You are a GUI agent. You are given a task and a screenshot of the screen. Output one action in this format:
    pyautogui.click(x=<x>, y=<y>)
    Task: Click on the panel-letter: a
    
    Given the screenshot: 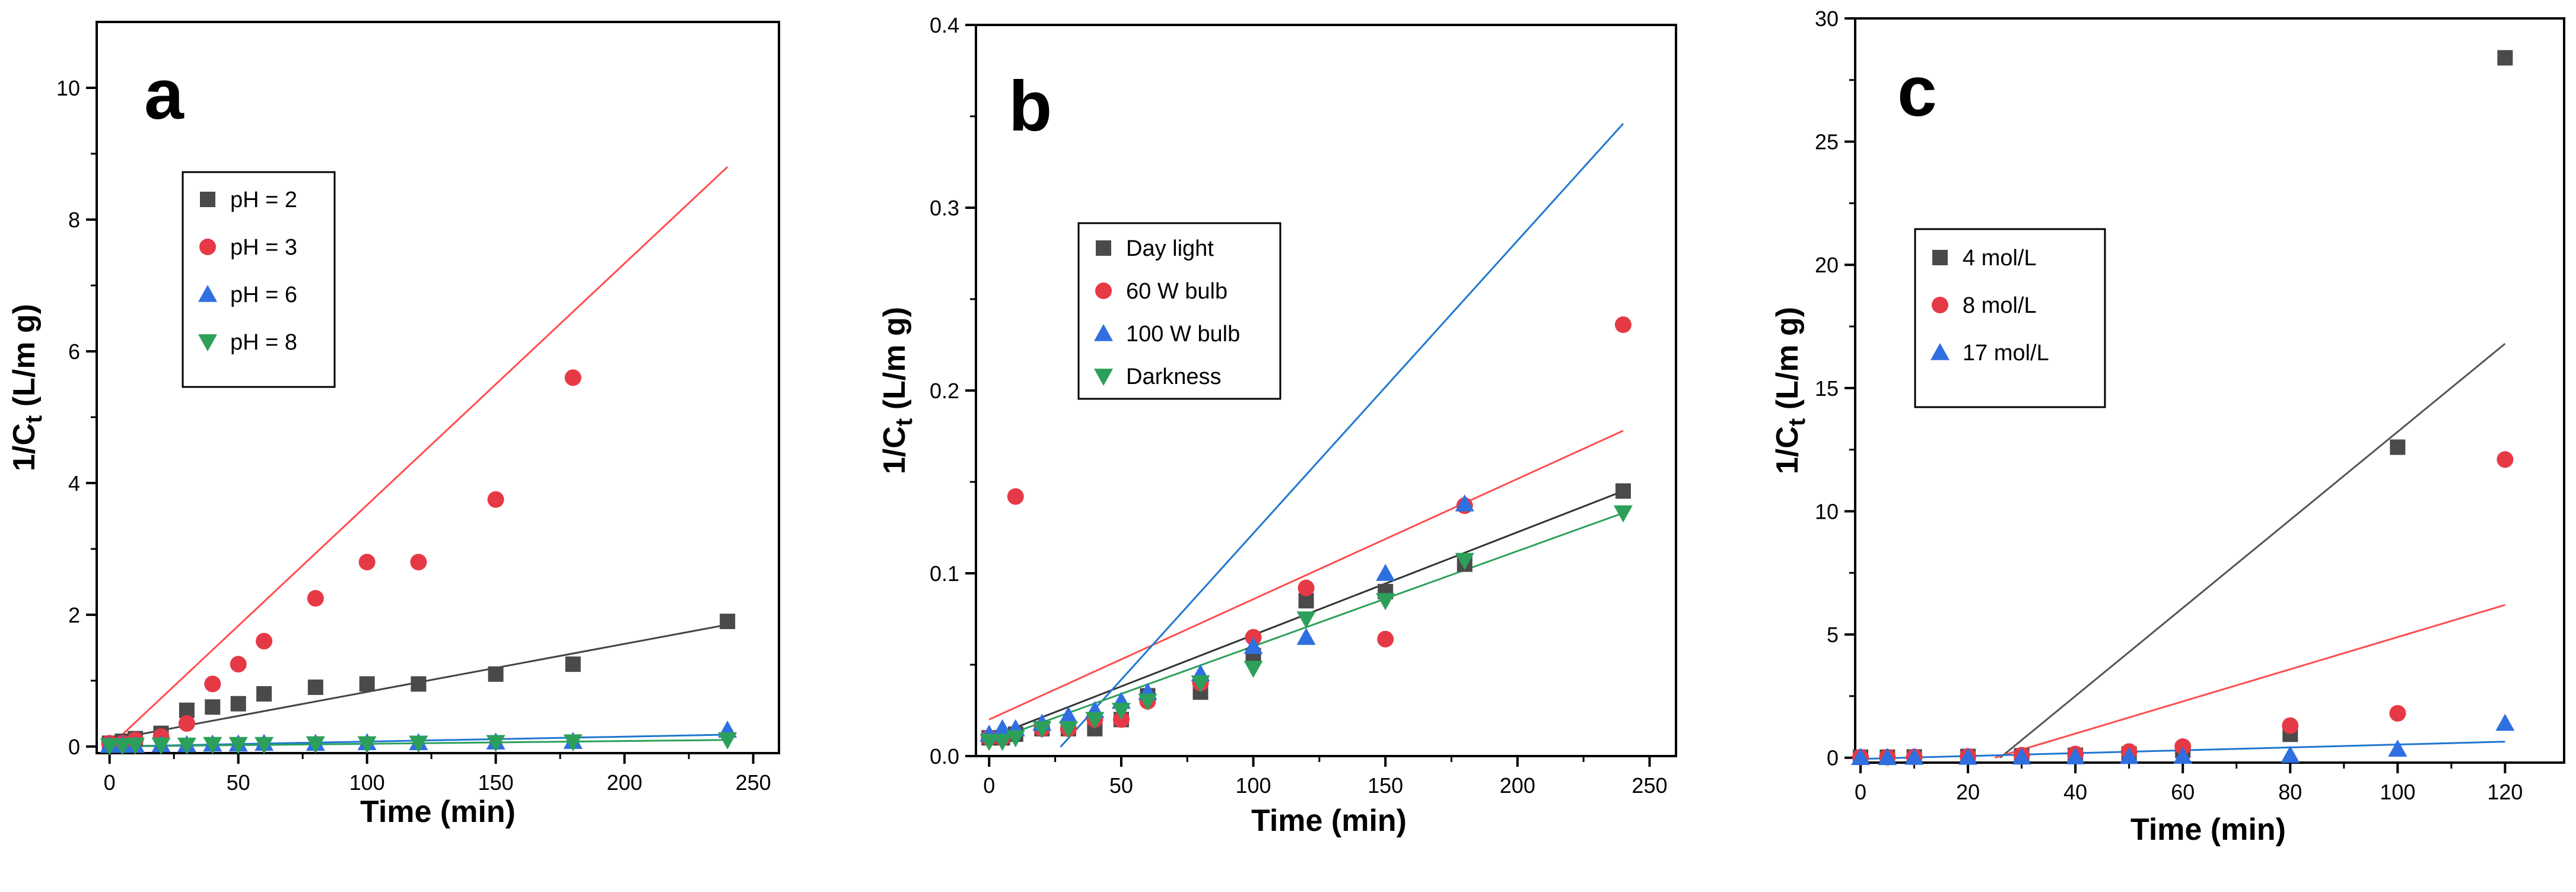 What is the action you would take?
    pyautogui.click(x=164, y=94)
    